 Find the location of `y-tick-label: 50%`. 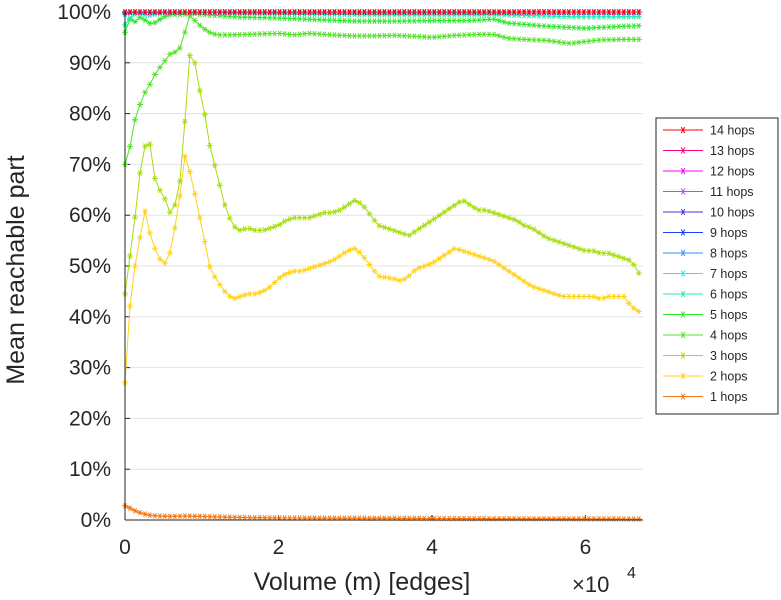

y-tick-label: 50% is located at coordinates (90, 266).